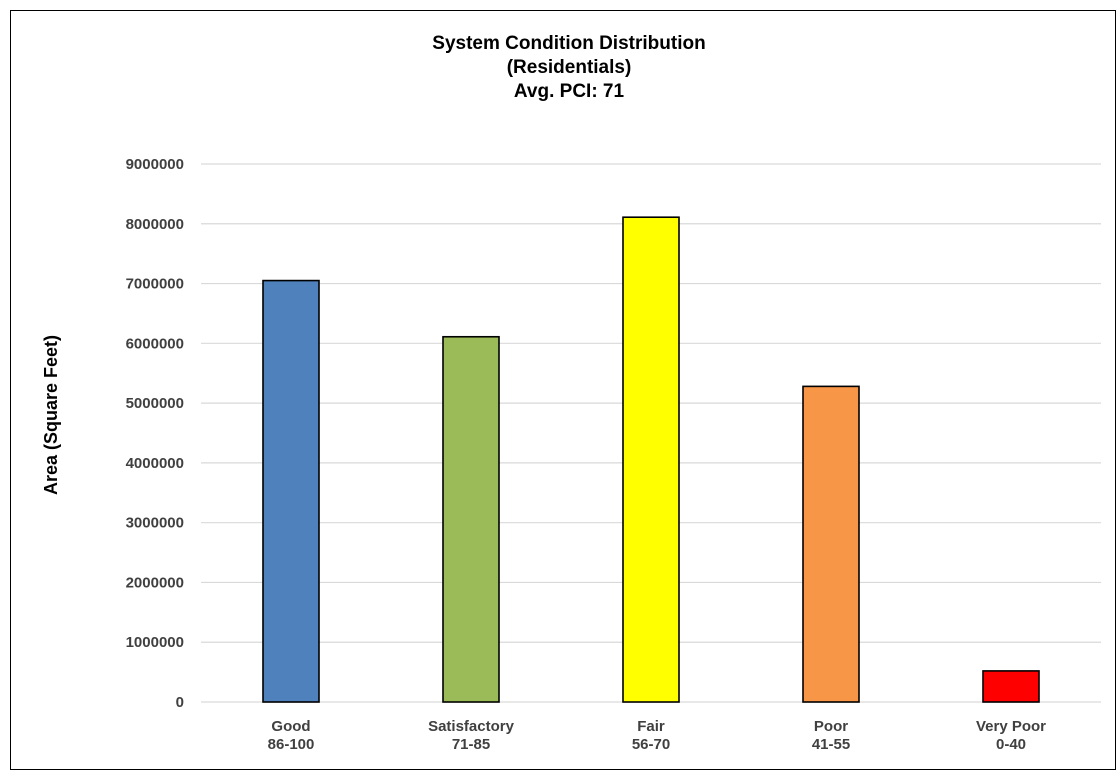 This screenshot has height=771, width=1118. Describe the element at coordinates (569, 91) in the screenshot. I see `chart-title-line-3: Avg. PCI: 71` at that location.